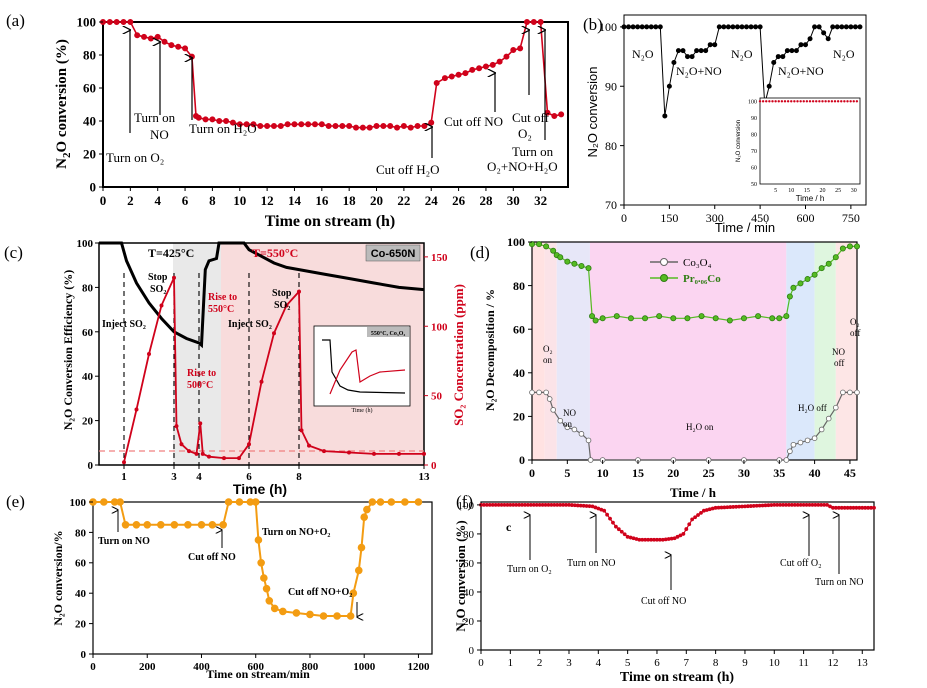 This screenshot has width=927, height=688. What do you see at coordinates (437, 397) in the screenshot?
I see `y-right-tick-label: 50` at bounding box center [437, 397].